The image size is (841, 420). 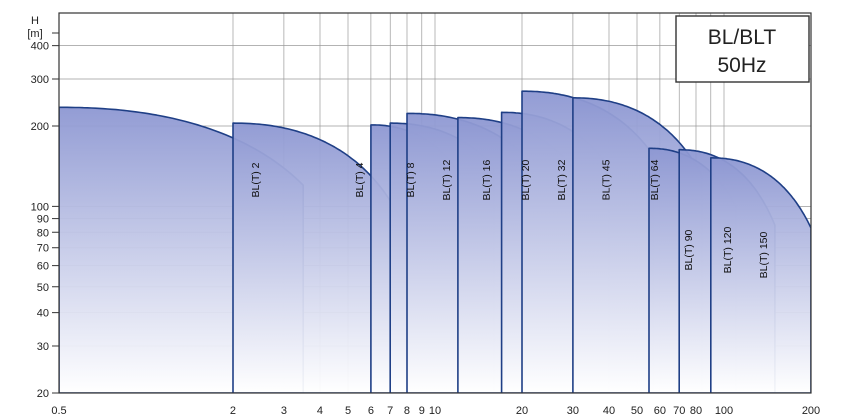 I want to click on chart-title: BL/BLT, so click(x=742, y=37).